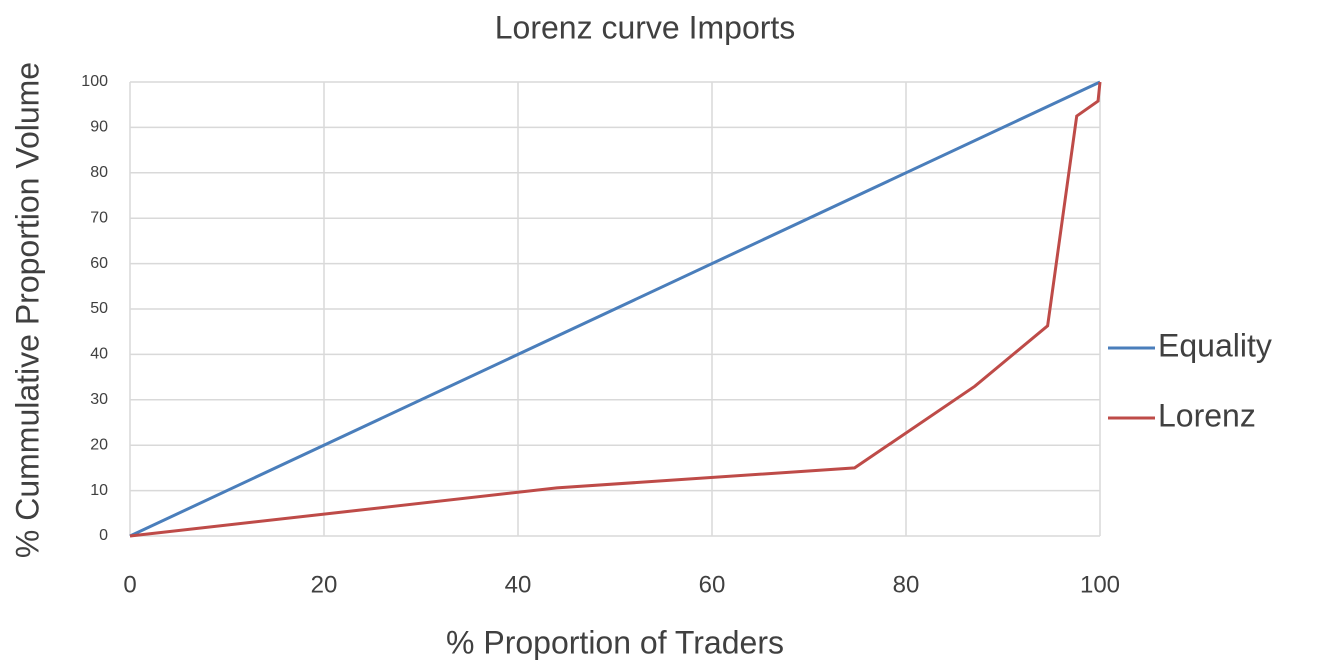  Describe the element at coordinates (129, 584) in the screenshot. I see `x-tick-label: 0` at that location.